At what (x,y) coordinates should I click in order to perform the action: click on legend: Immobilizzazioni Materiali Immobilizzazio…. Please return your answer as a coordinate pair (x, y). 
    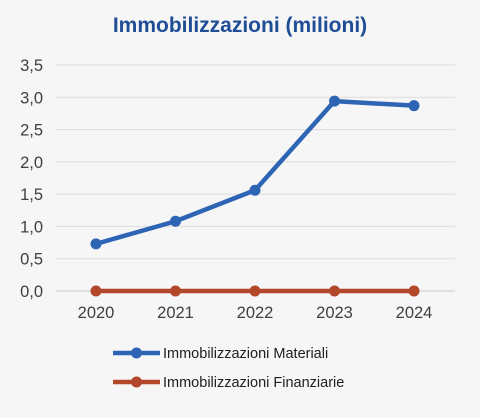
    Looking at the image, I should click on (228, 368).